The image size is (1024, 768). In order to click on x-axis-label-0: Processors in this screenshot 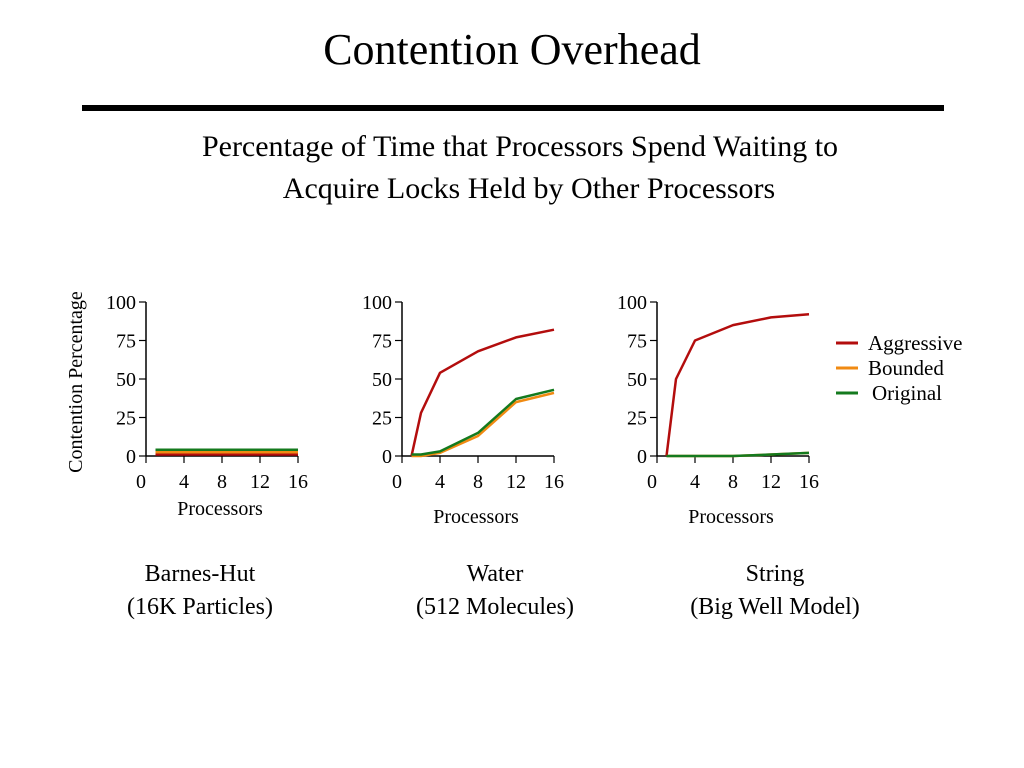, I will do `click(220, 509)`.